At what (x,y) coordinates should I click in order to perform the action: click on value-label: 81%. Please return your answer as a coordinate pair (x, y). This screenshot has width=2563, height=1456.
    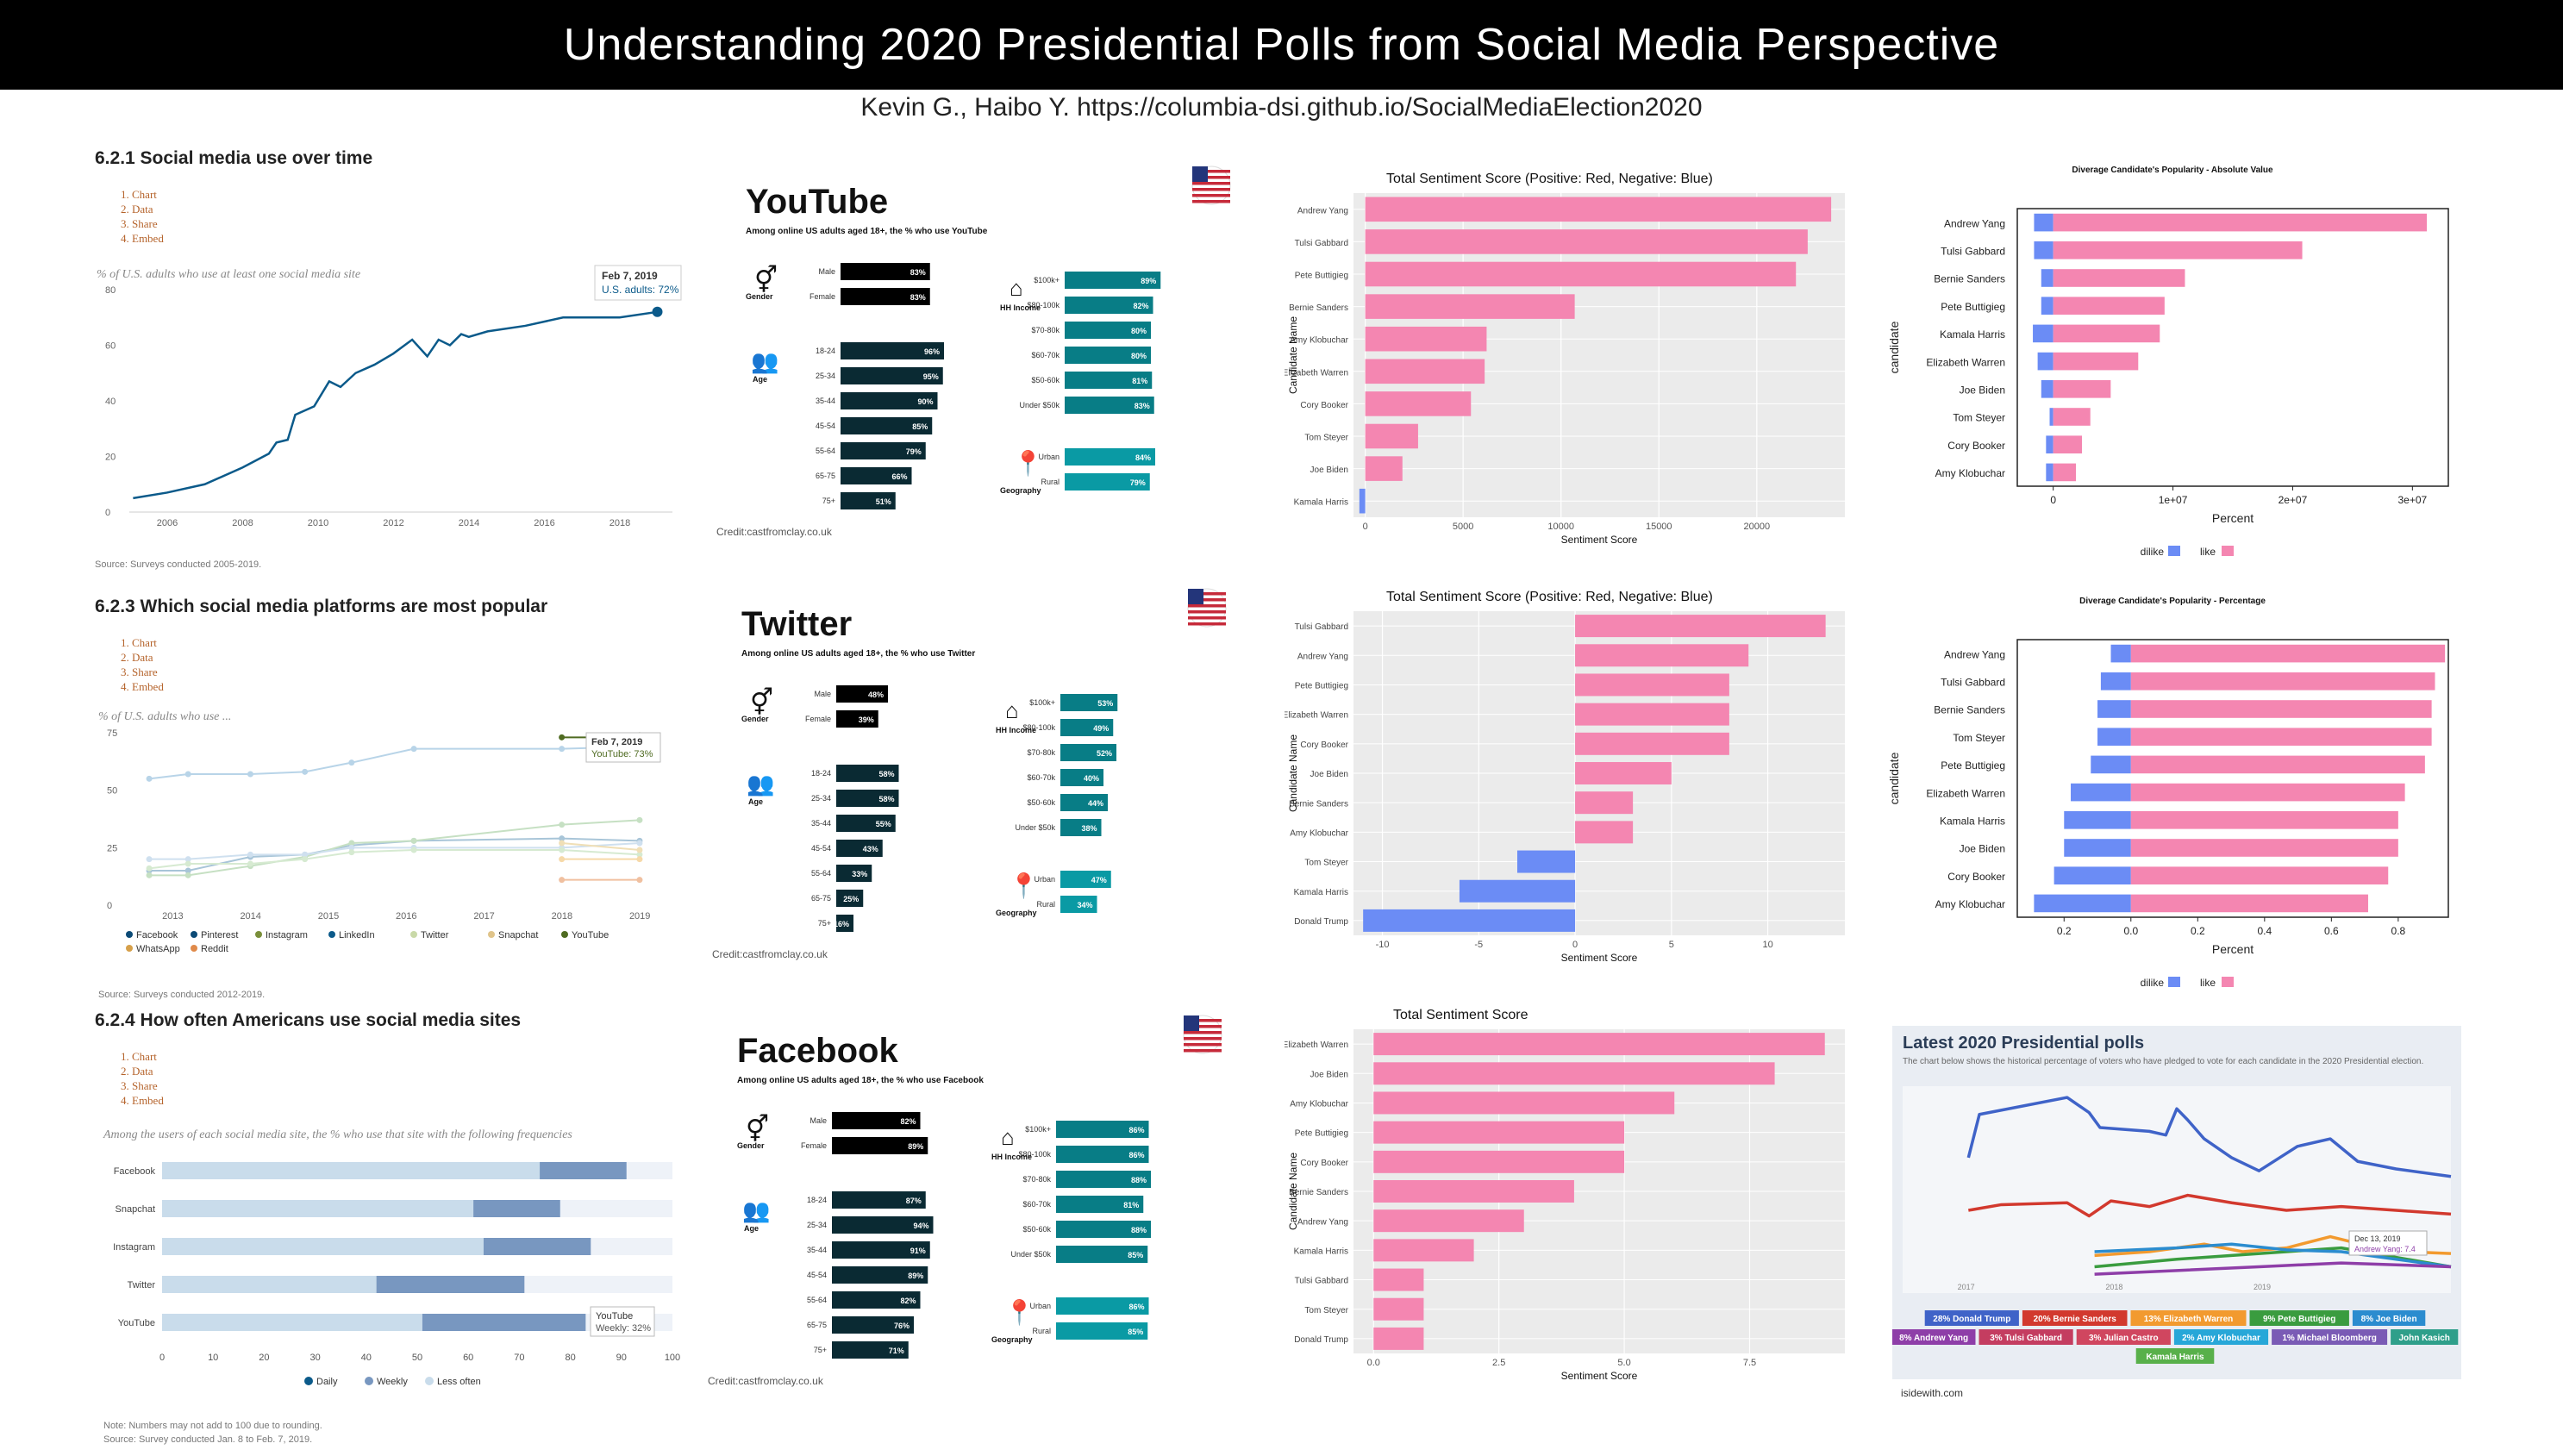
    Looking at the image, I should click on (1131, 1205).